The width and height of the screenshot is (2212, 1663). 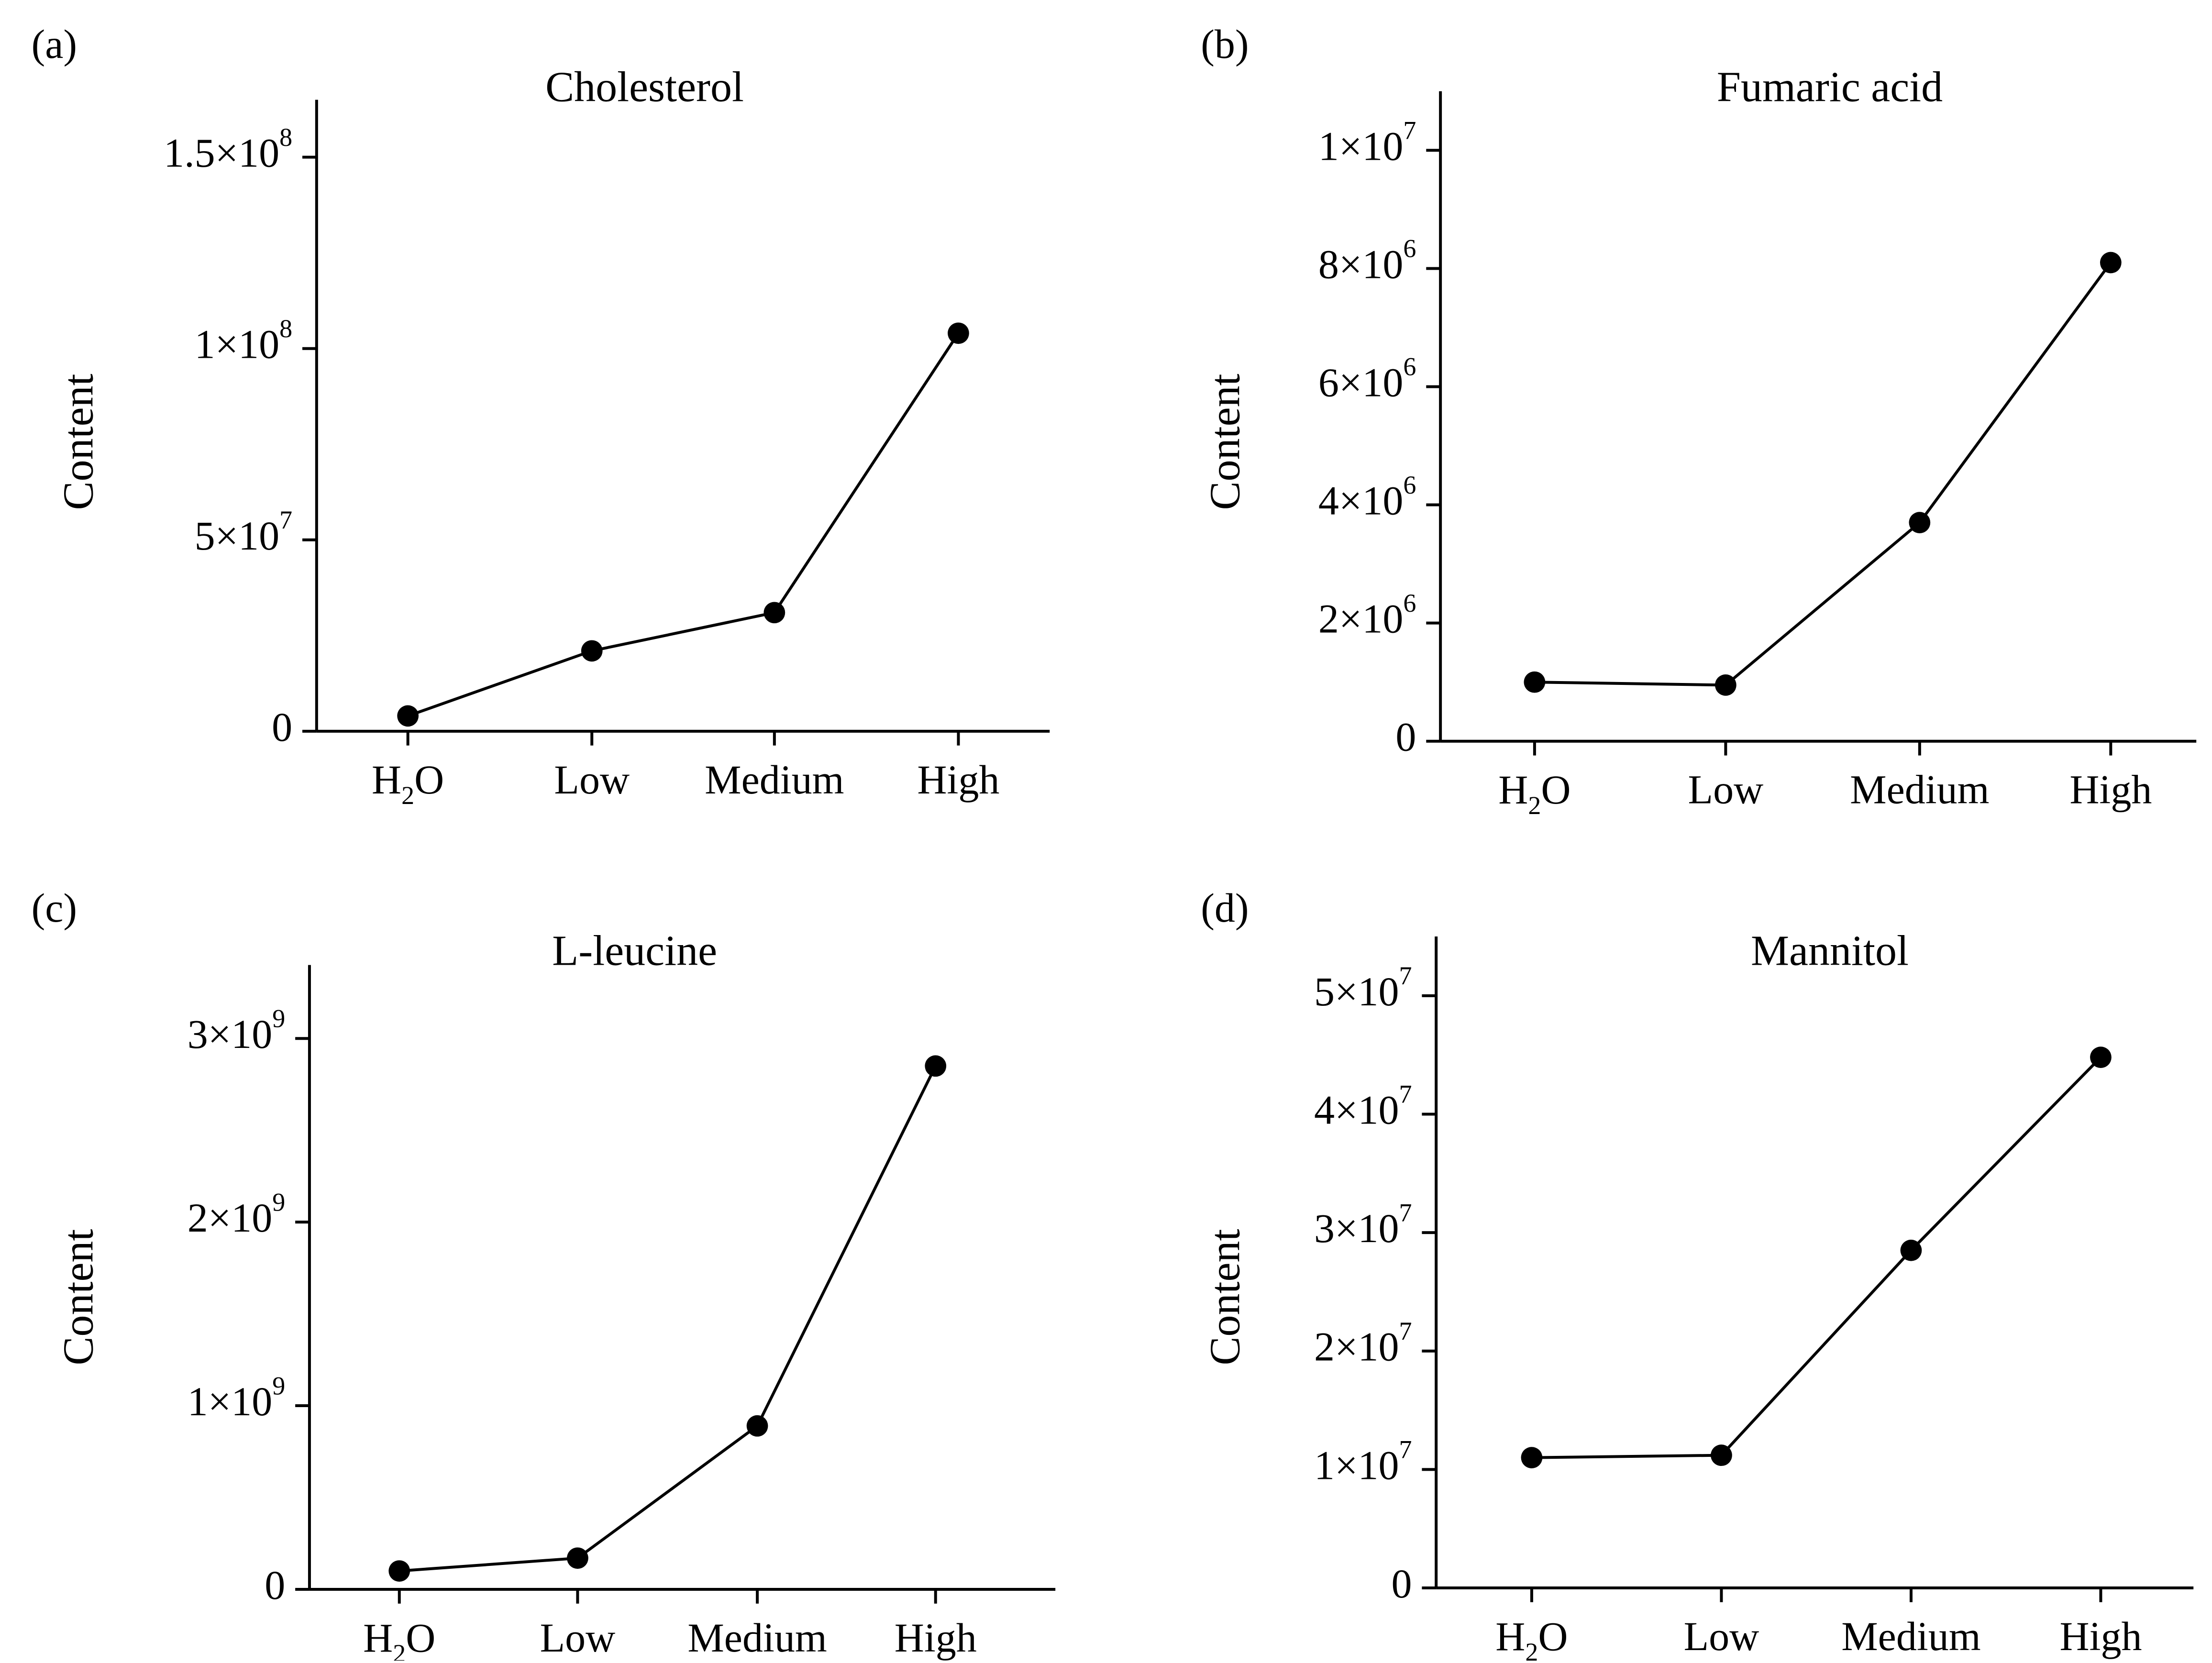 What do you see at coordinates (634, 950) in the screenshot?
I see `chart-title: L-leucine` at bounding box center [634, 950].